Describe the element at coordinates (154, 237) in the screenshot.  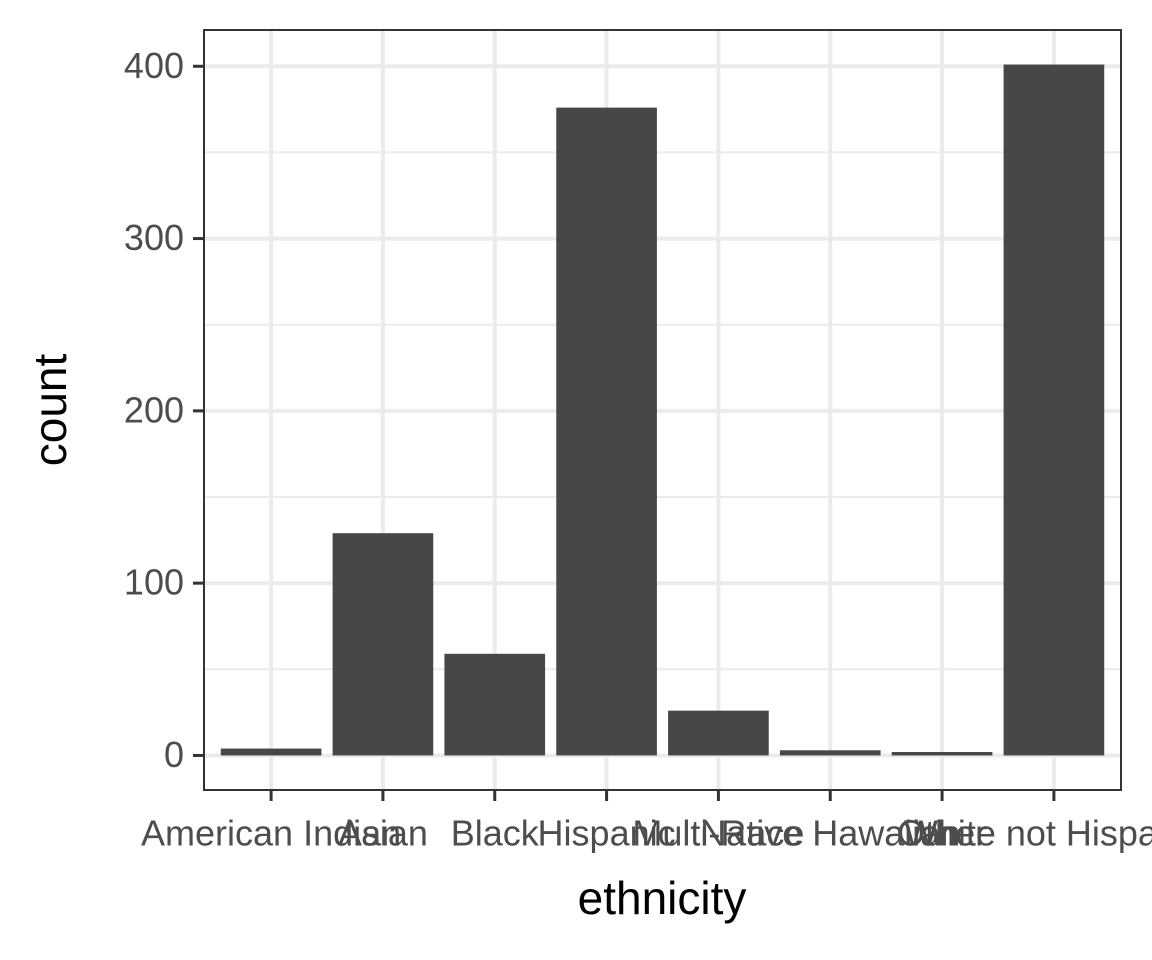
I see `y-tick-label: 300` at that location.